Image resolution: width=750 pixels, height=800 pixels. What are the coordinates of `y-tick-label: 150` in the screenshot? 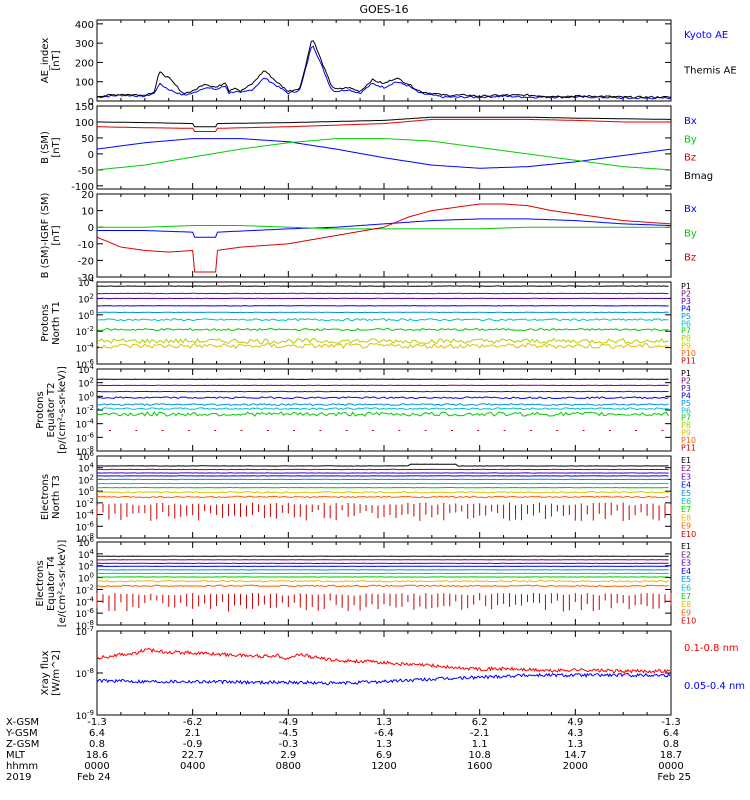 It's located at (84, 107).